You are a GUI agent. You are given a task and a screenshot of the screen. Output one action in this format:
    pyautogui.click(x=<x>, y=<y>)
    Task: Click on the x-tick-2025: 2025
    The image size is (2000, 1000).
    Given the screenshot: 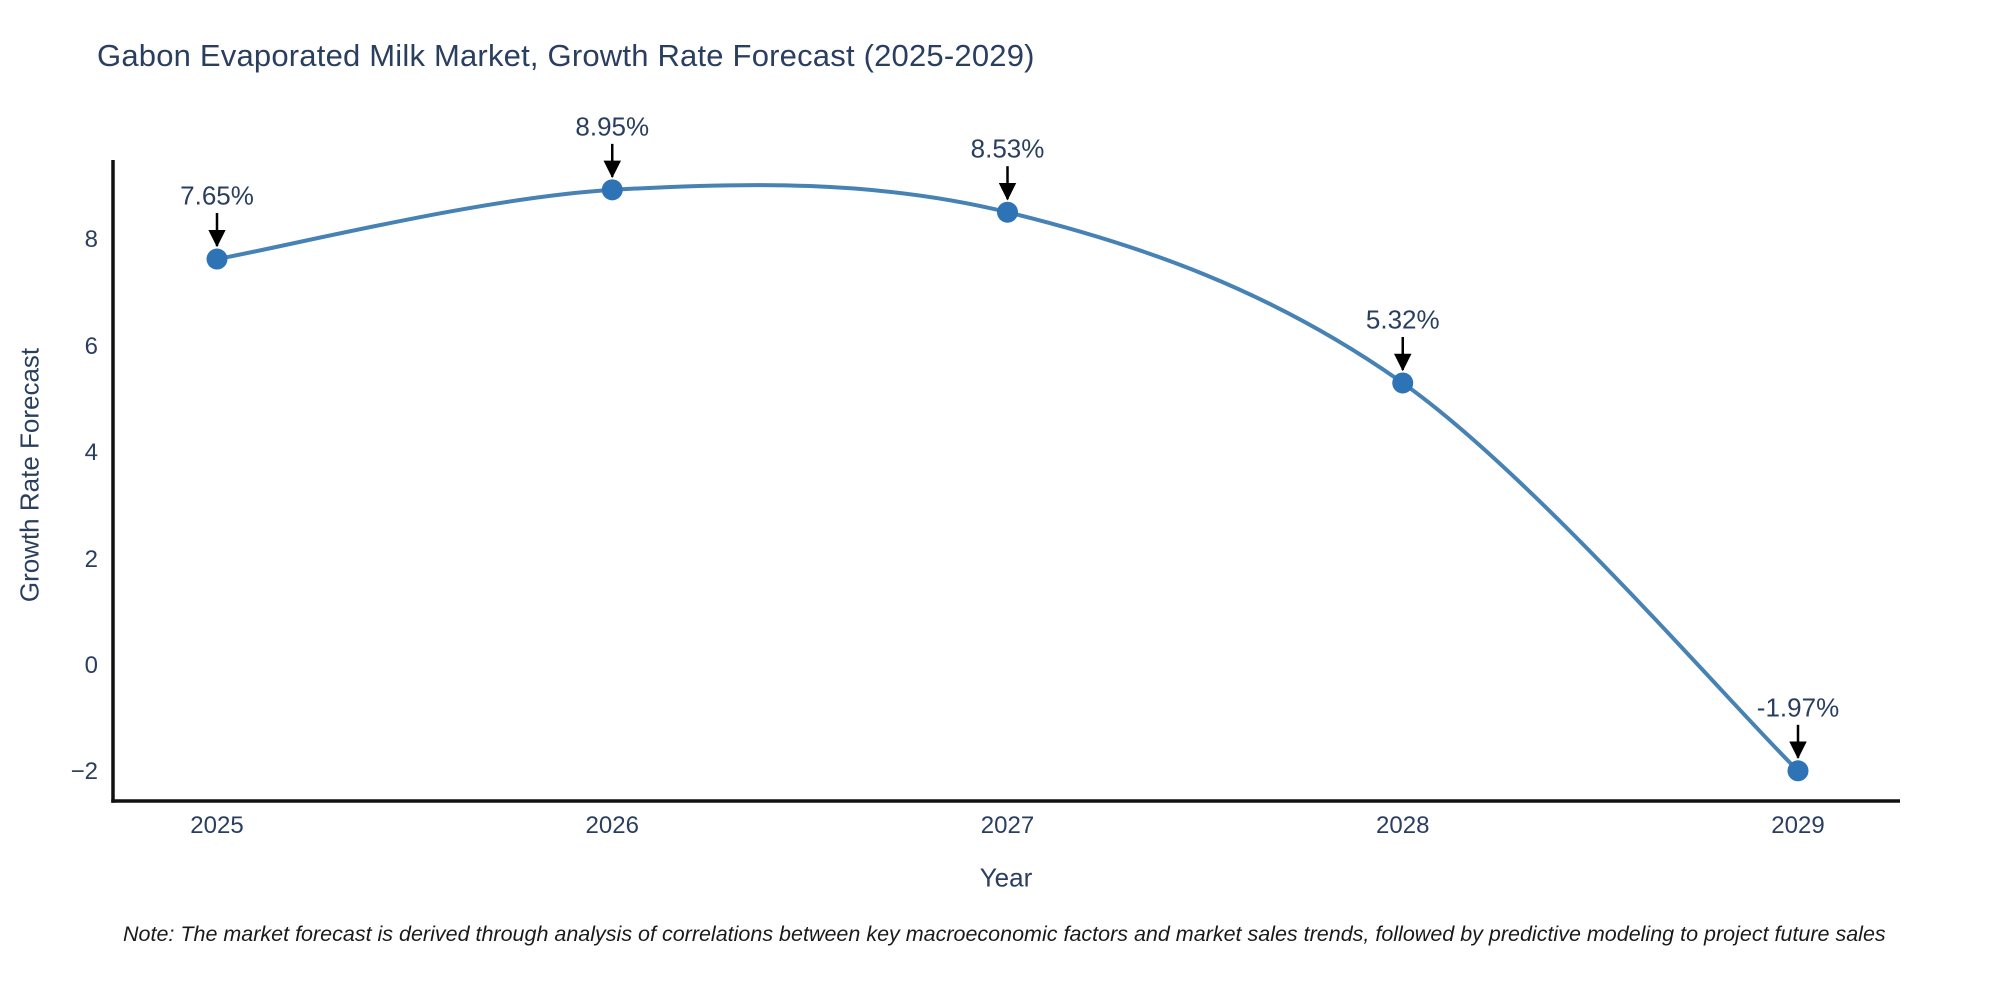 What is the action you would take?
    pyautogui.click(x=217, y=825)
    